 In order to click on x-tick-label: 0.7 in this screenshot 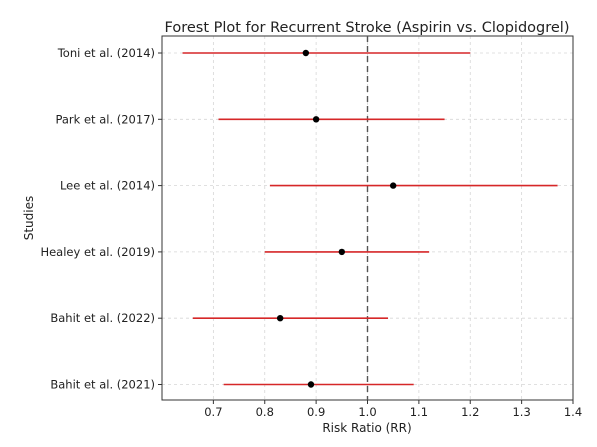, I will do `click(213, 412)`.